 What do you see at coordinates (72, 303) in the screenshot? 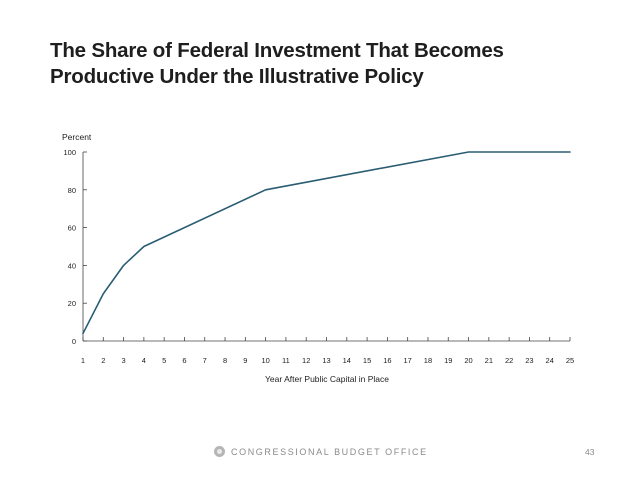
I see `y-tick-label: 20` at bounding box center [72, 303].